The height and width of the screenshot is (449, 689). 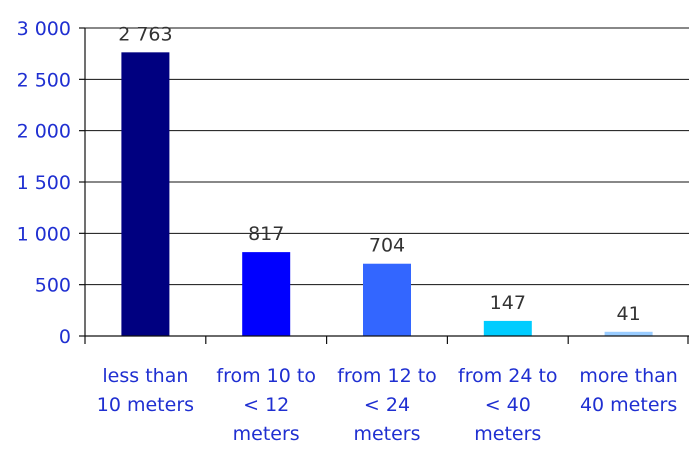 What do you see at coordinates (508, 405) in the screenshot?
I see `x-tick-label: < 40` at bounding box center [508, 405].